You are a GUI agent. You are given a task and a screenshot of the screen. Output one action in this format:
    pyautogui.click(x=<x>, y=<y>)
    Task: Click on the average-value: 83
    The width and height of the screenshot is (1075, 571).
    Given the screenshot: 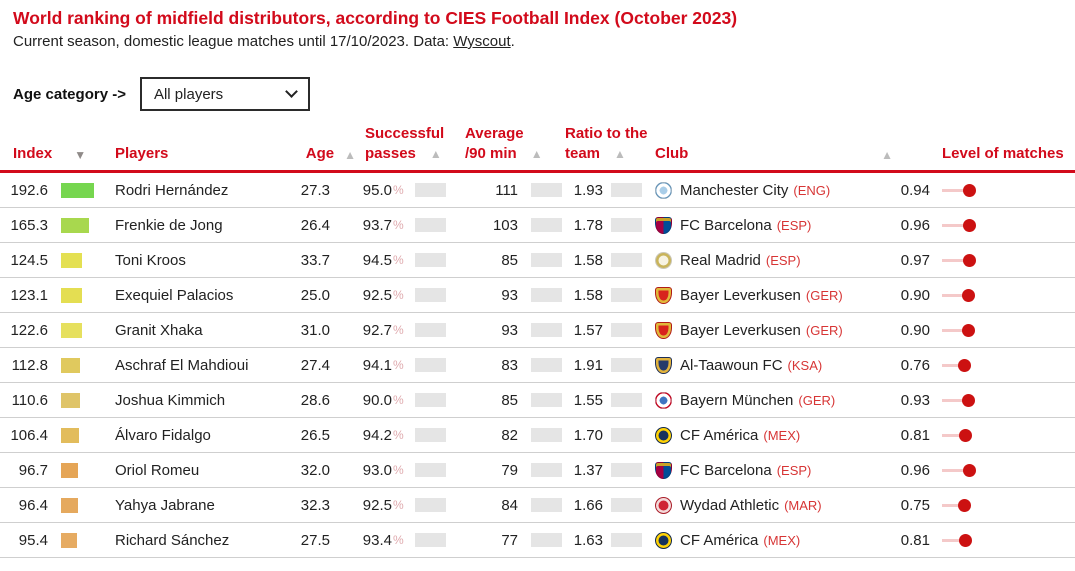 What is the action you would take?
    pyautogui.click(x=509, y=365)
    